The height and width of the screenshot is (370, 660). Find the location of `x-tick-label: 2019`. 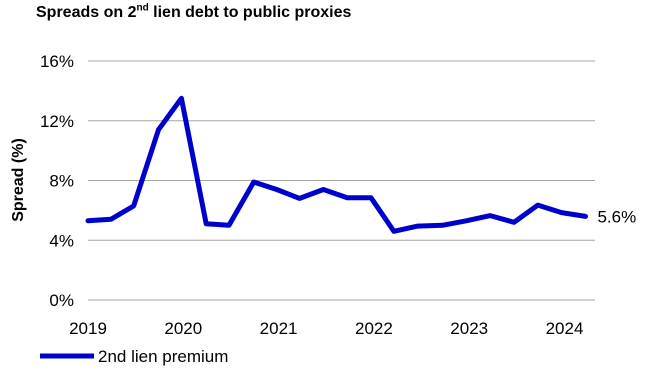

x-tick-label: 2019 is located at coordinates (88, 328).